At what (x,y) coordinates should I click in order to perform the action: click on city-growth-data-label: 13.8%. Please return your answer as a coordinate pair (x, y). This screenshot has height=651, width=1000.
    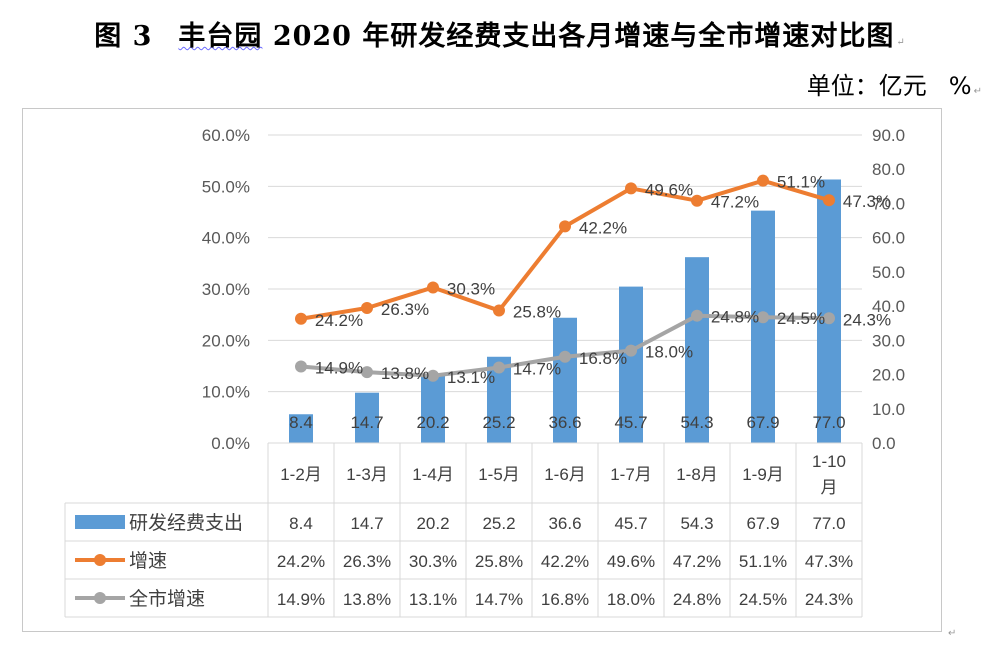
    Looking at the image, I should click on (405, 373).